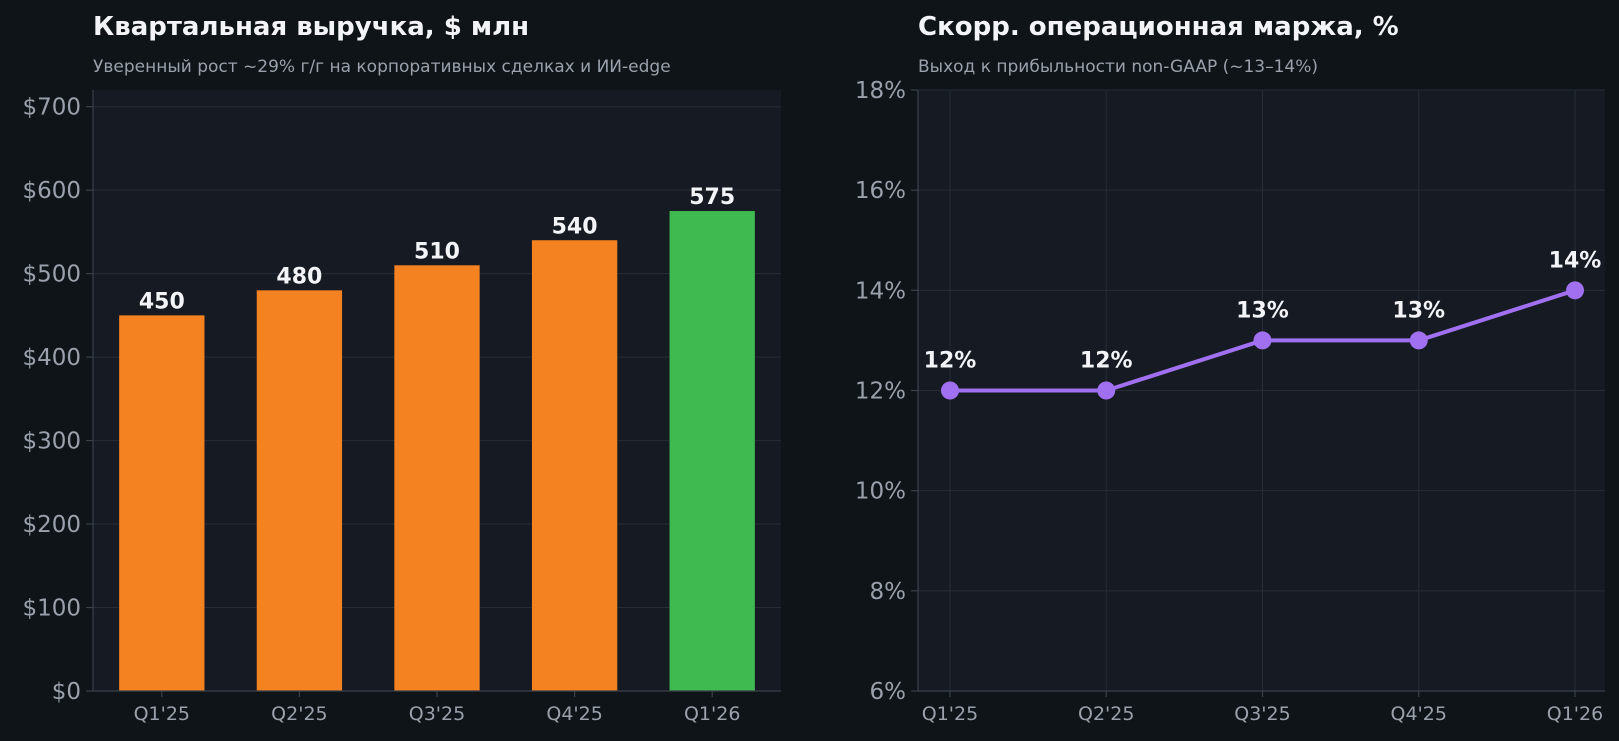  What do you see at coordinates (880, 191) in the screenshot?
I see `margin-y-tick-label: 16%` at bounding box center [880, 191].